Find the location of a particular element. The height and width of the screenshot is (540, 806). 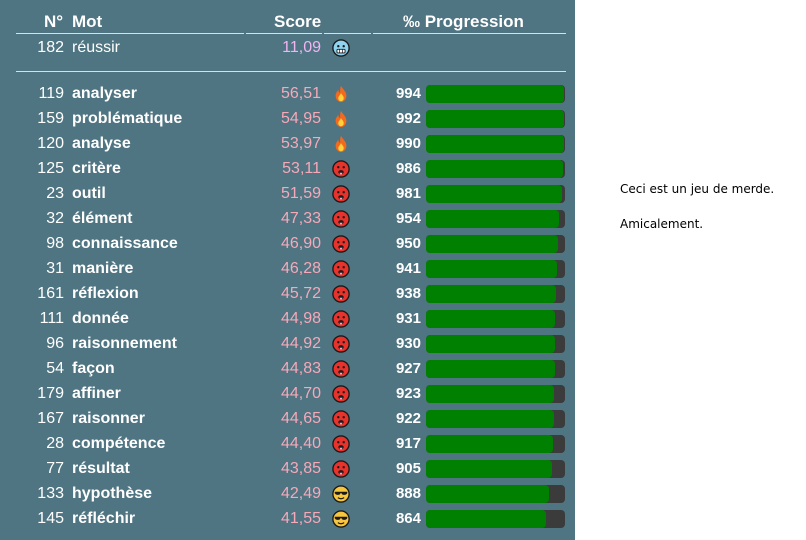

guess-word: réussir is located at coordinates (96, 47).